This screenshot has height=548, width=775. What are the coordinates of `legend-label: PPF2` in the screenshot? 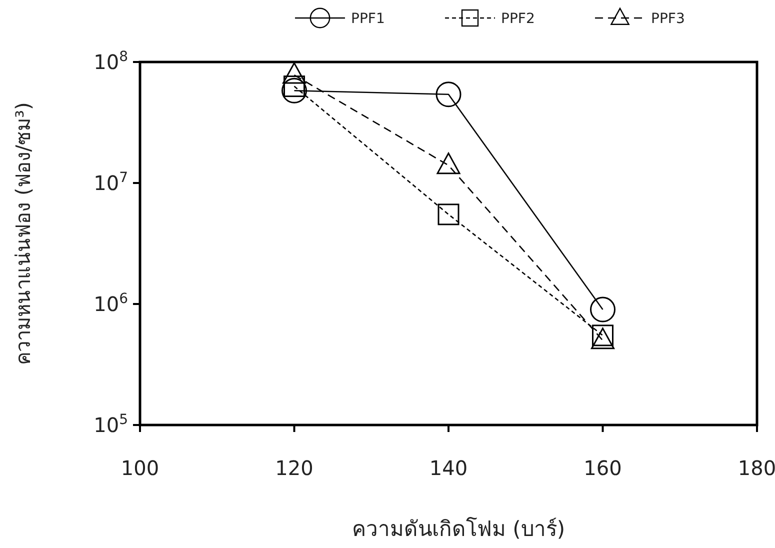 It's located at (518, 19).